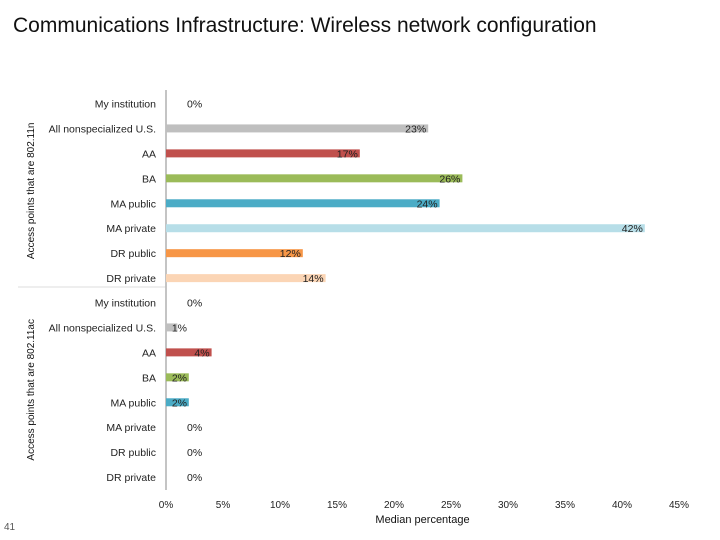 The image size is (720, 540). I want to click on page-number: 41, so click(10, 527).